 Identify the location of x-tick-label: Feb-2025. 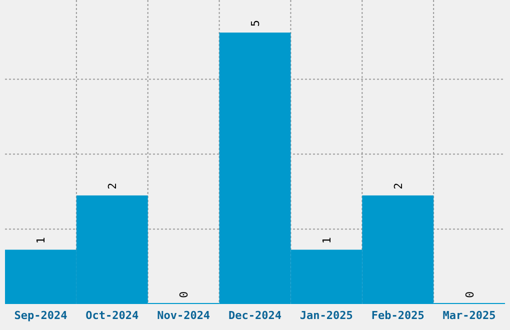
(397, 315).